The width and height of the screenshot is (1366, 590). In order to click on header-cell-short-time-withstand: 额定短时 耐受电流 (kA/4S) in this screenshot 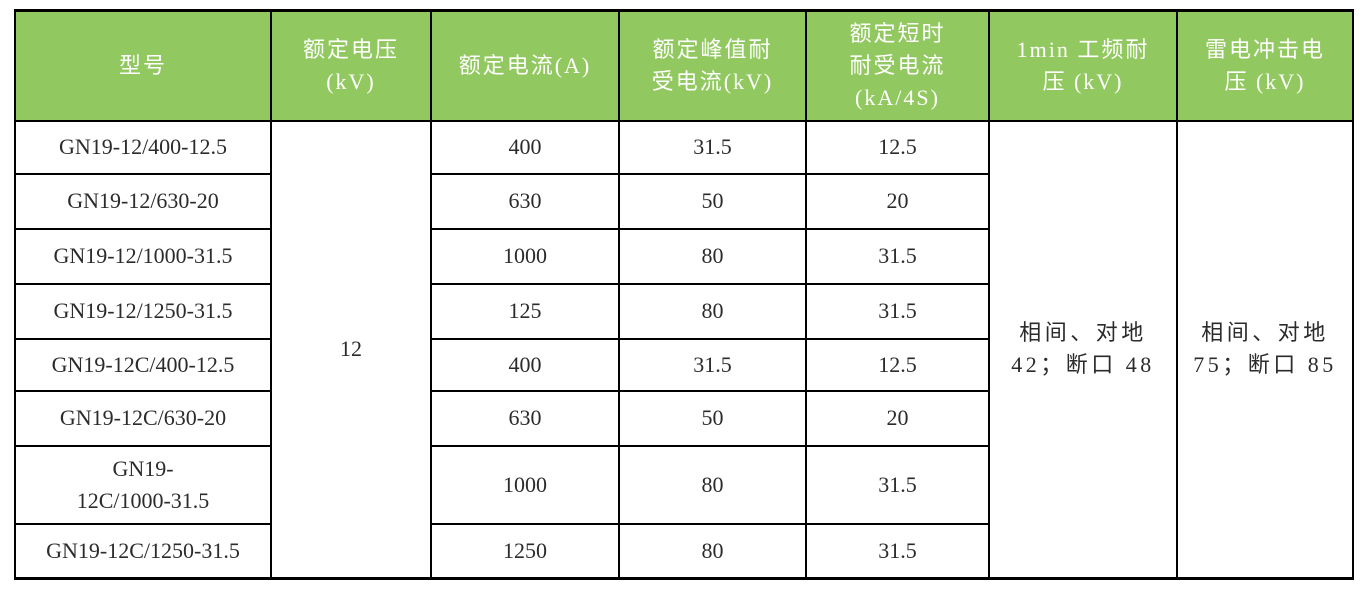, I will do `click(897, 65)`.